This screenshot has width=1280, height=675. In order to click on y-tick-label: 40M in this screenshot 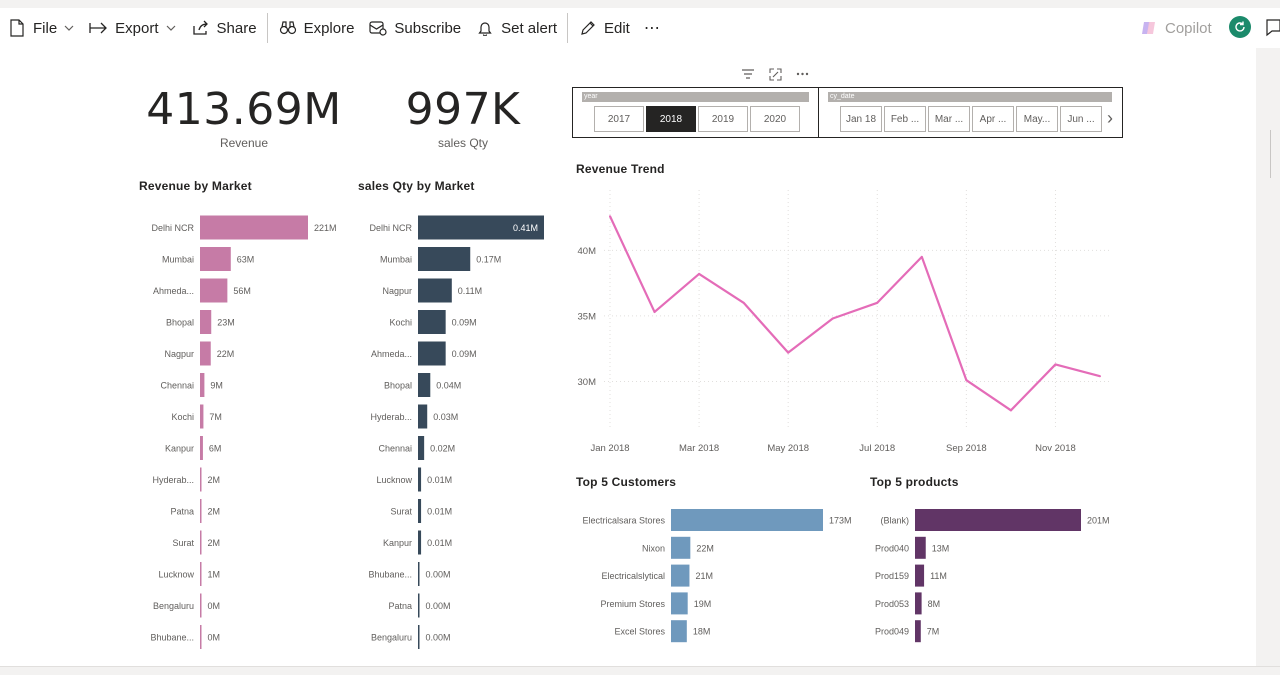, I will do `click(587, 251)`.